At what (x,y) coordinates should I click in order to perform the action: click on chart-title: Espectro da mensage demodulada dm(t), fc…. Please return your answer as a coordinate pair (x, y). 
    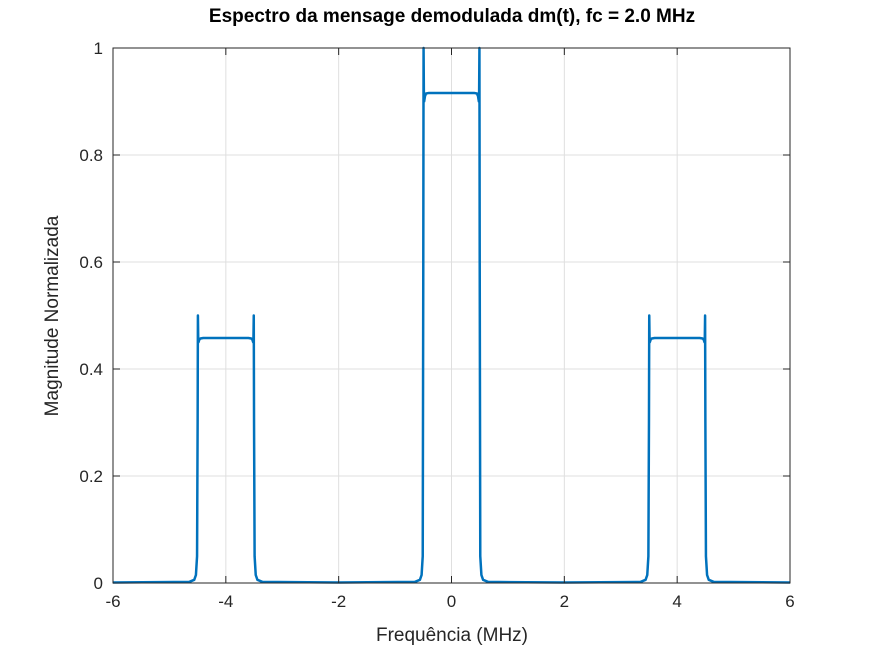
    Looking at the image, I should click on (452, 16).